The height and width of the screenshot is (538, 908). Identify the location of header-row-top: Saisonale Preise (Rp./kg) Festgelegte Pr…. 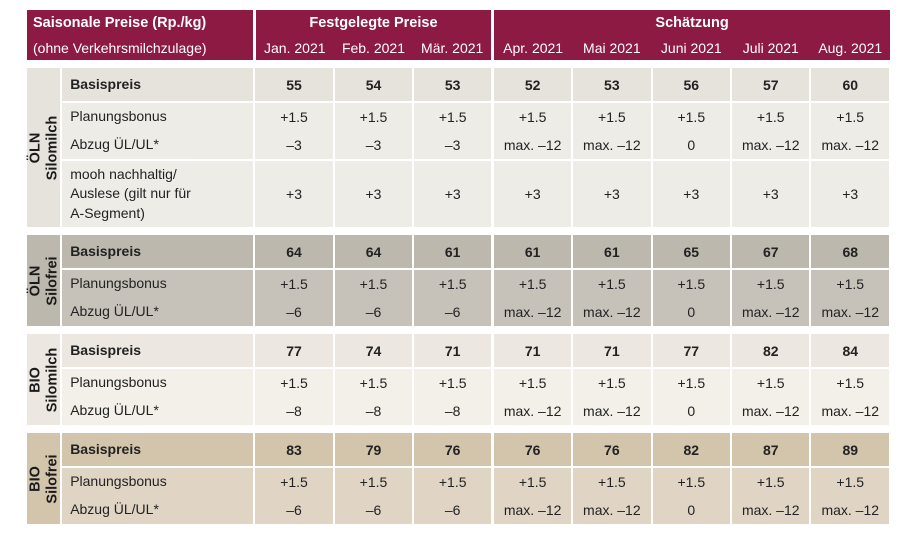
(458, 23).